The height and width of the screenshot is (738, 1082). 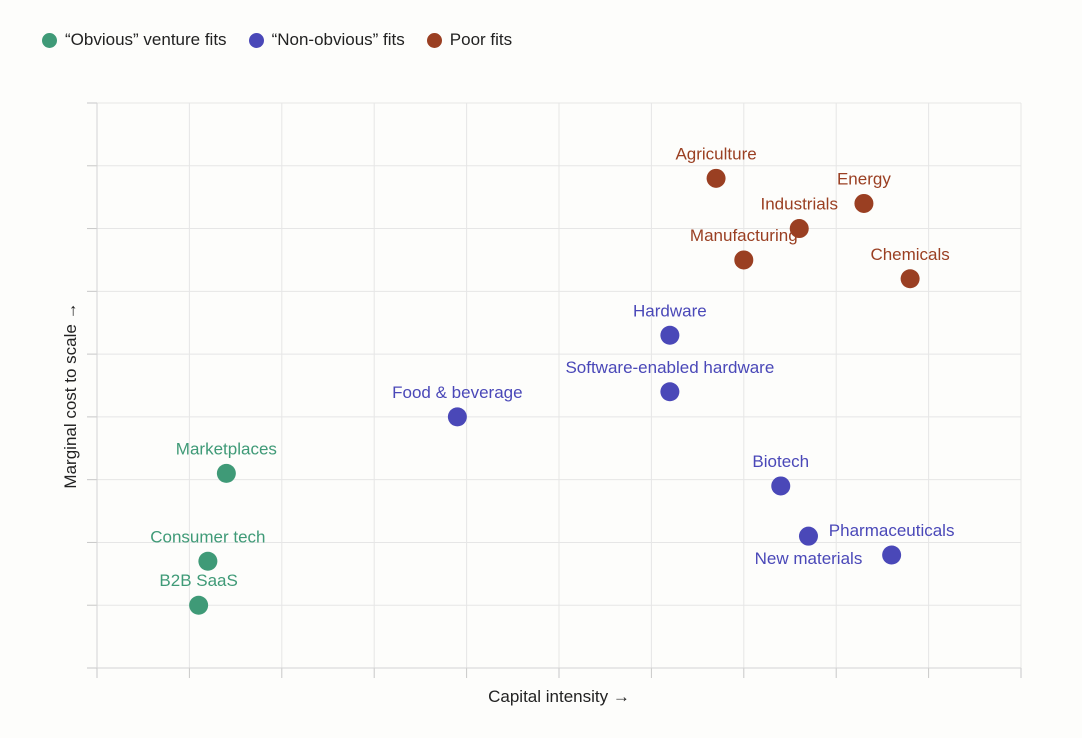 I want to click on point-manufacturing, so click(x=744, y=260).